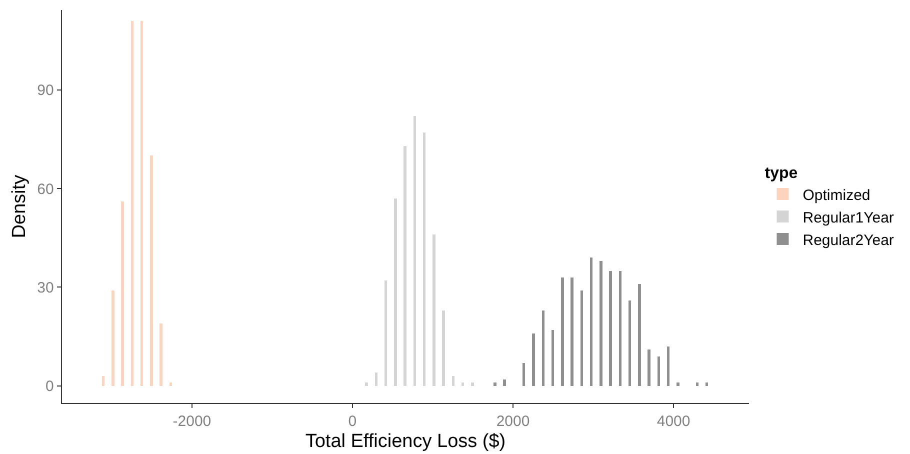  I want to click on legend-label: Regular2Year, so click(848, 240).